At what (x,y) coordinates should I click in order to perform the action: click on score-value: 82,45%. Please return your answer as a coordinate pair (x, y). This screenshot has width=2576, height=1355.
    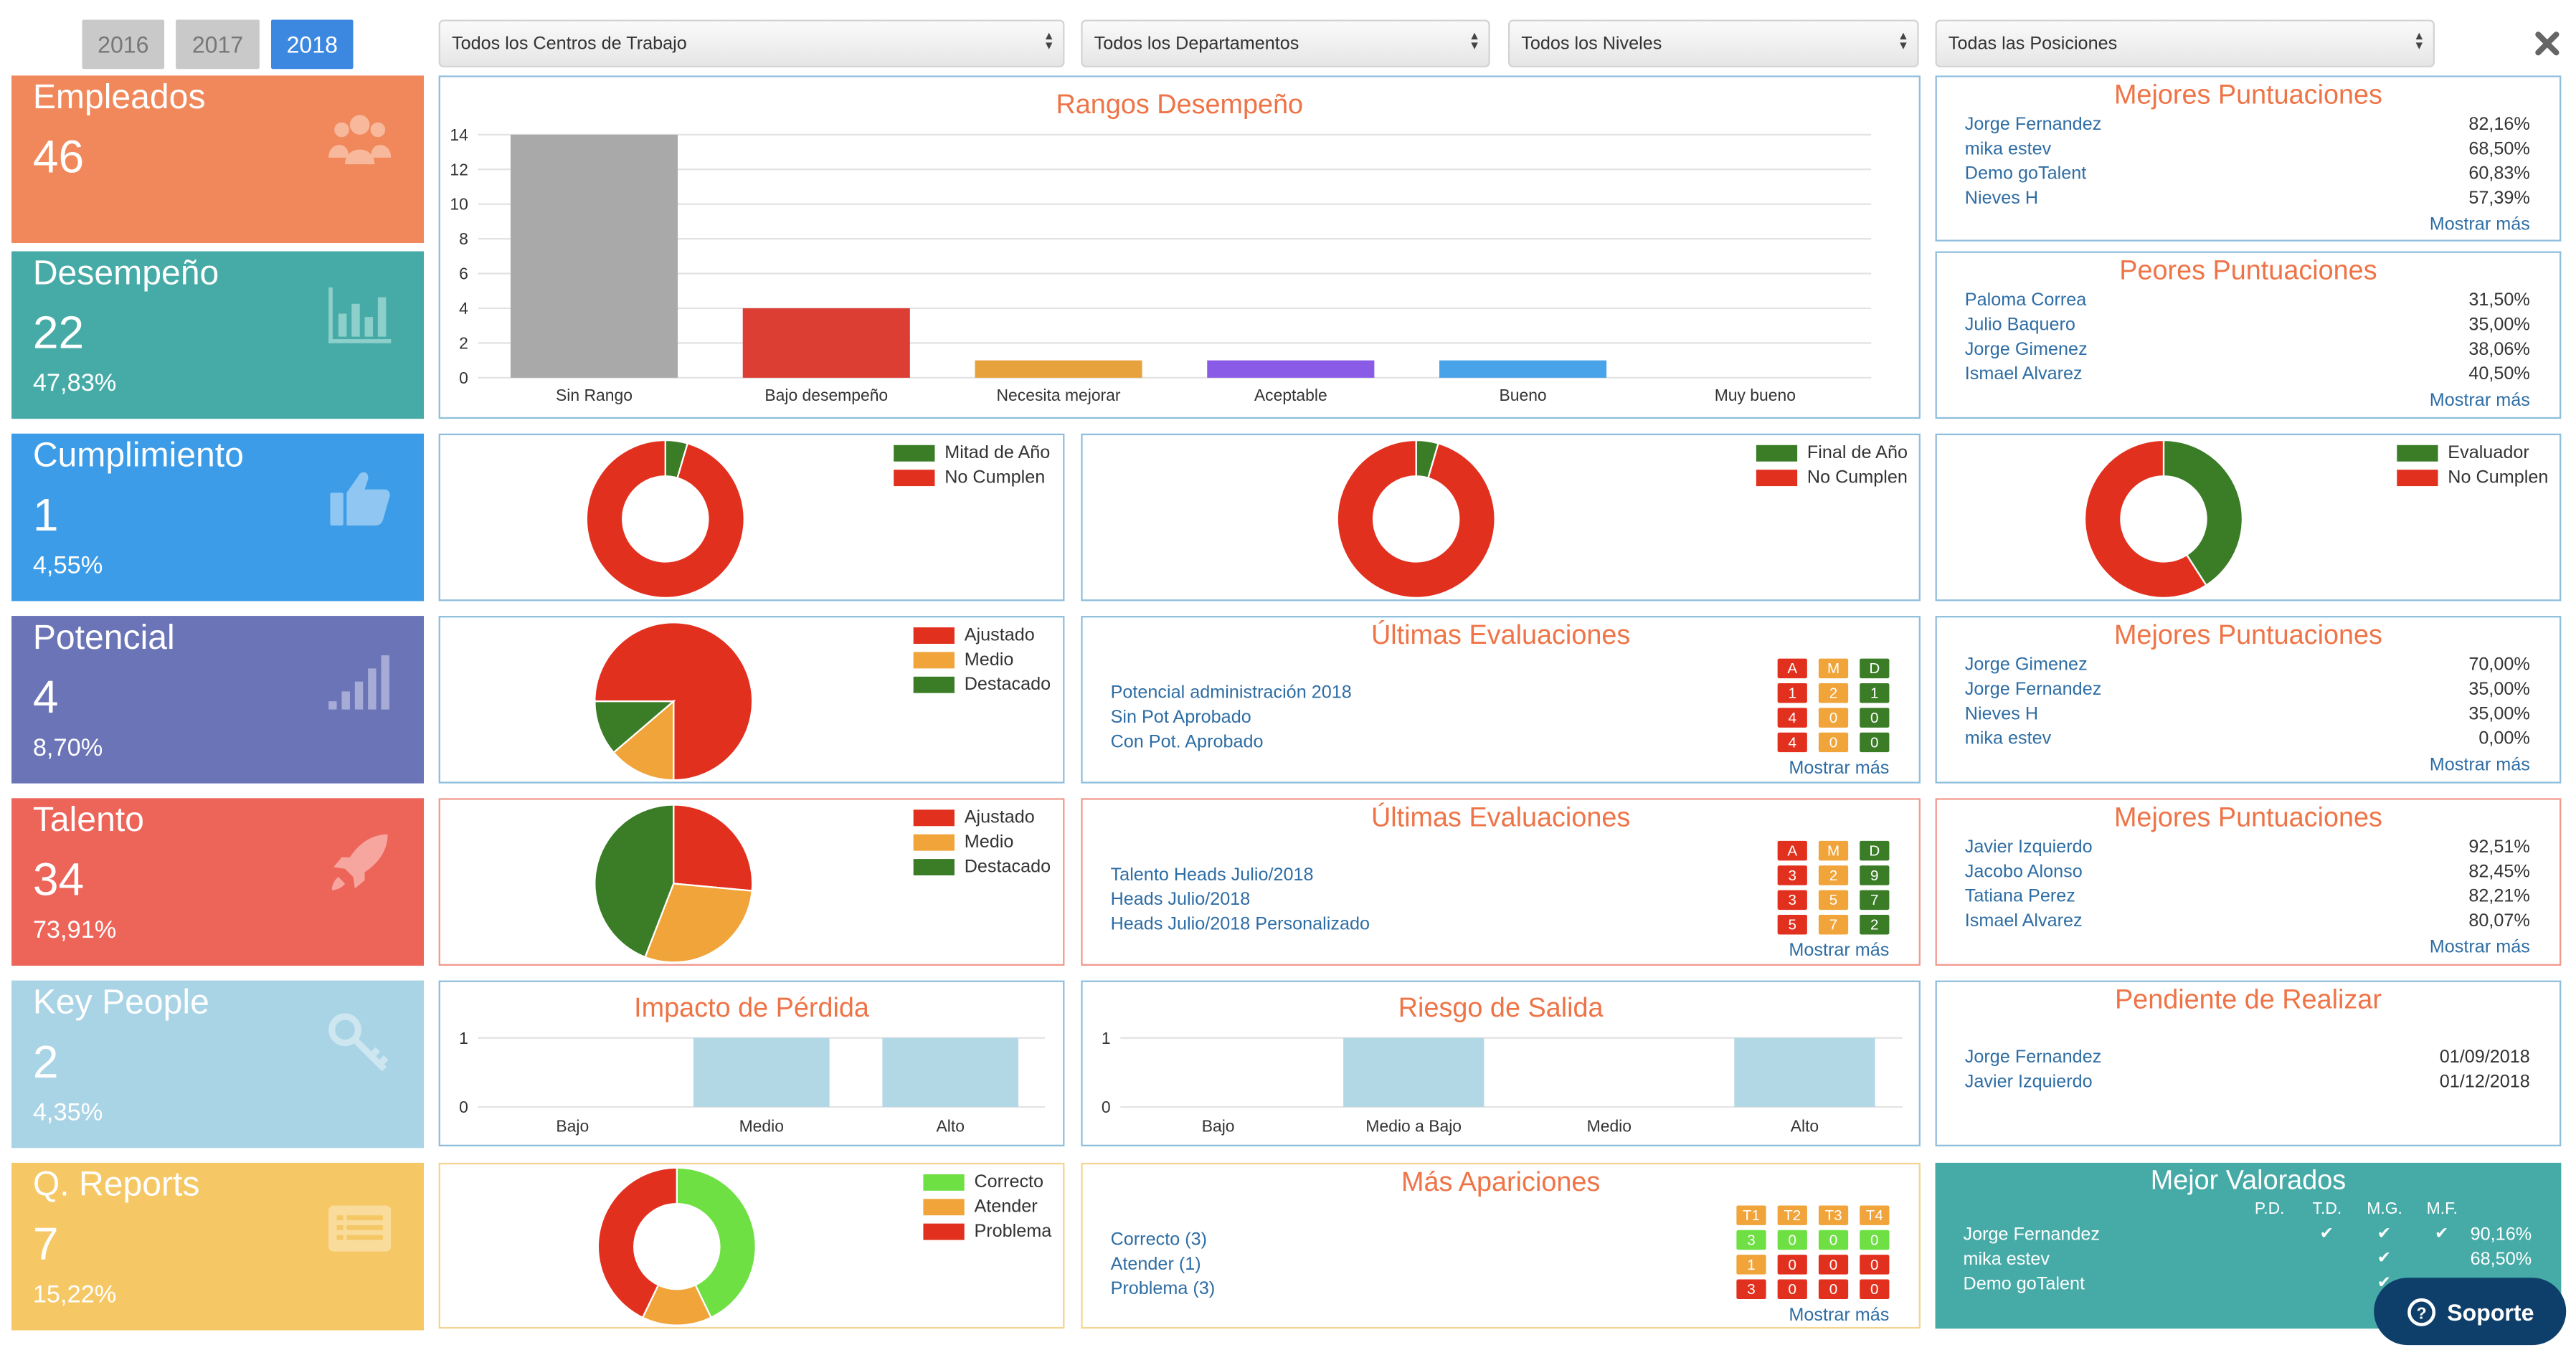
    Looking at the image, I should click on (2499, 873).